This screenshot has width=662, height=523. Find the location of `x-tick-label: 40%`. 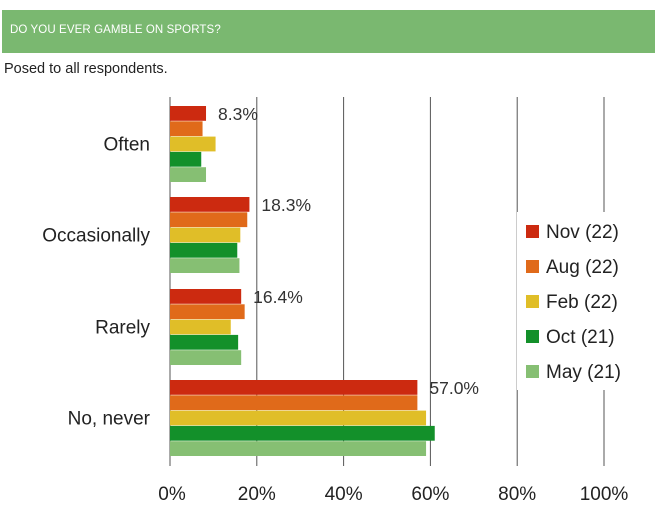

x-tick-label: 40% is located at coordinates (344, 494).